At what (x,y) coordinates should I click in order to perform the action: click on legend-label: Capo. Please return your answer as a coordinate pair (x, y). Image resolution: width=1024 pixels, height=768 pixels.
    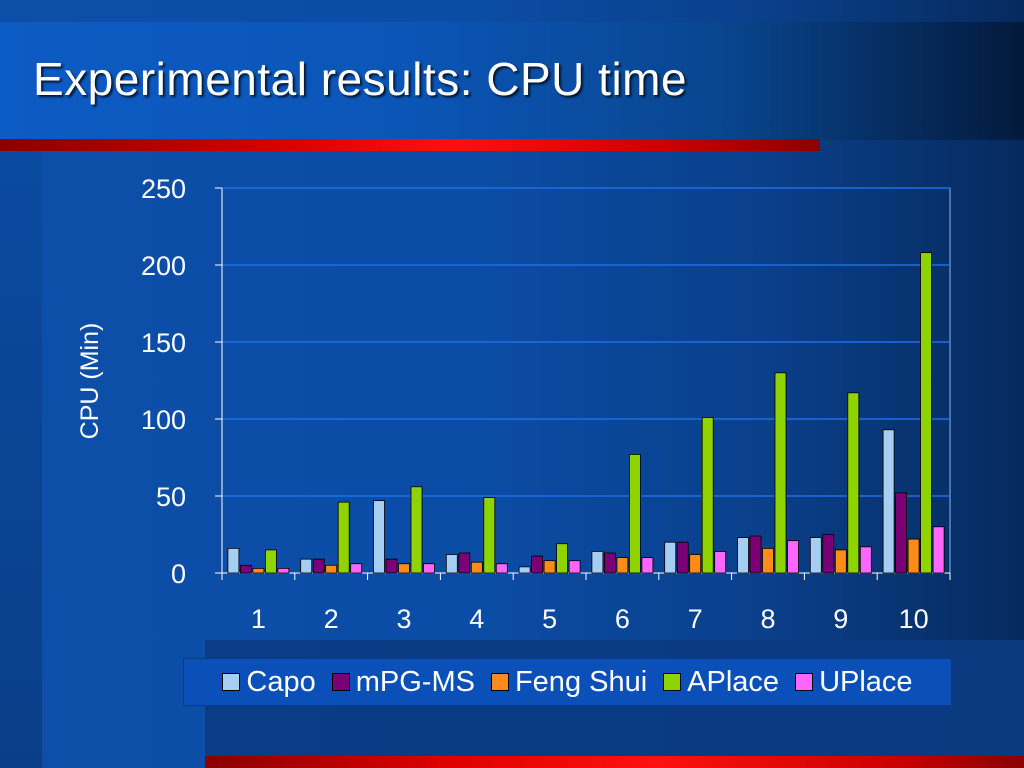
    Looking at the image, I should click on (281, 681).